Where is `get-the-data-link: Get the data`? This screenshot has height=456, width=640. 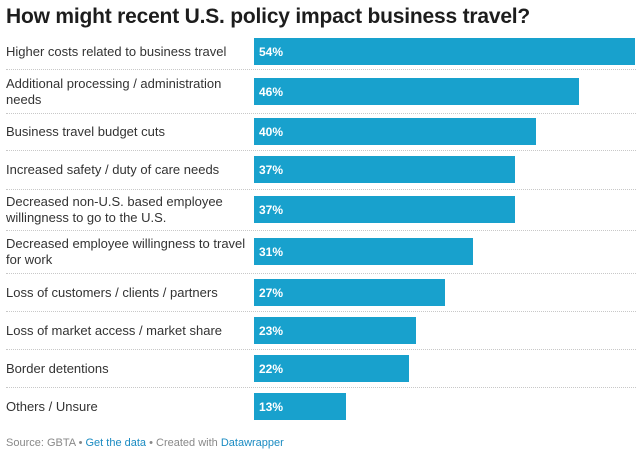 get-the-data-link: Get the data is located at coordinates (116, 443).